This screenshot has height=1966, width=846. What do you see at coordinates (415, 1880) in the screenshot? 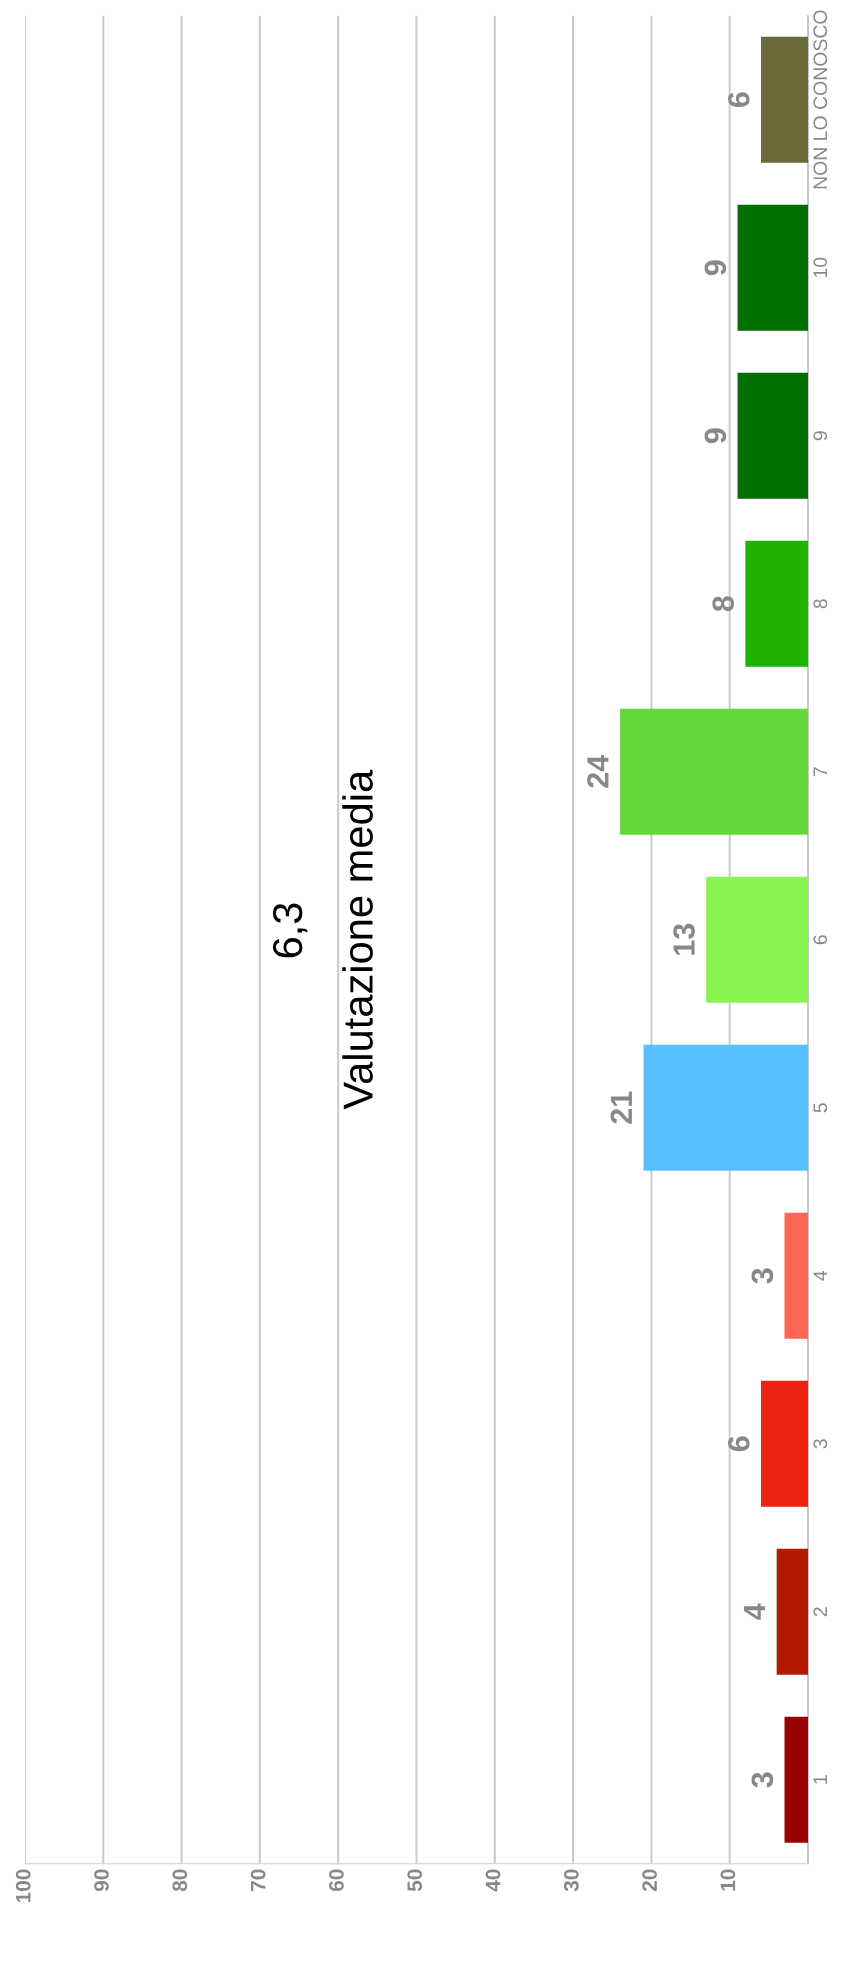
I see `x-tick-label: 50` at bounding box center [415, 1880].